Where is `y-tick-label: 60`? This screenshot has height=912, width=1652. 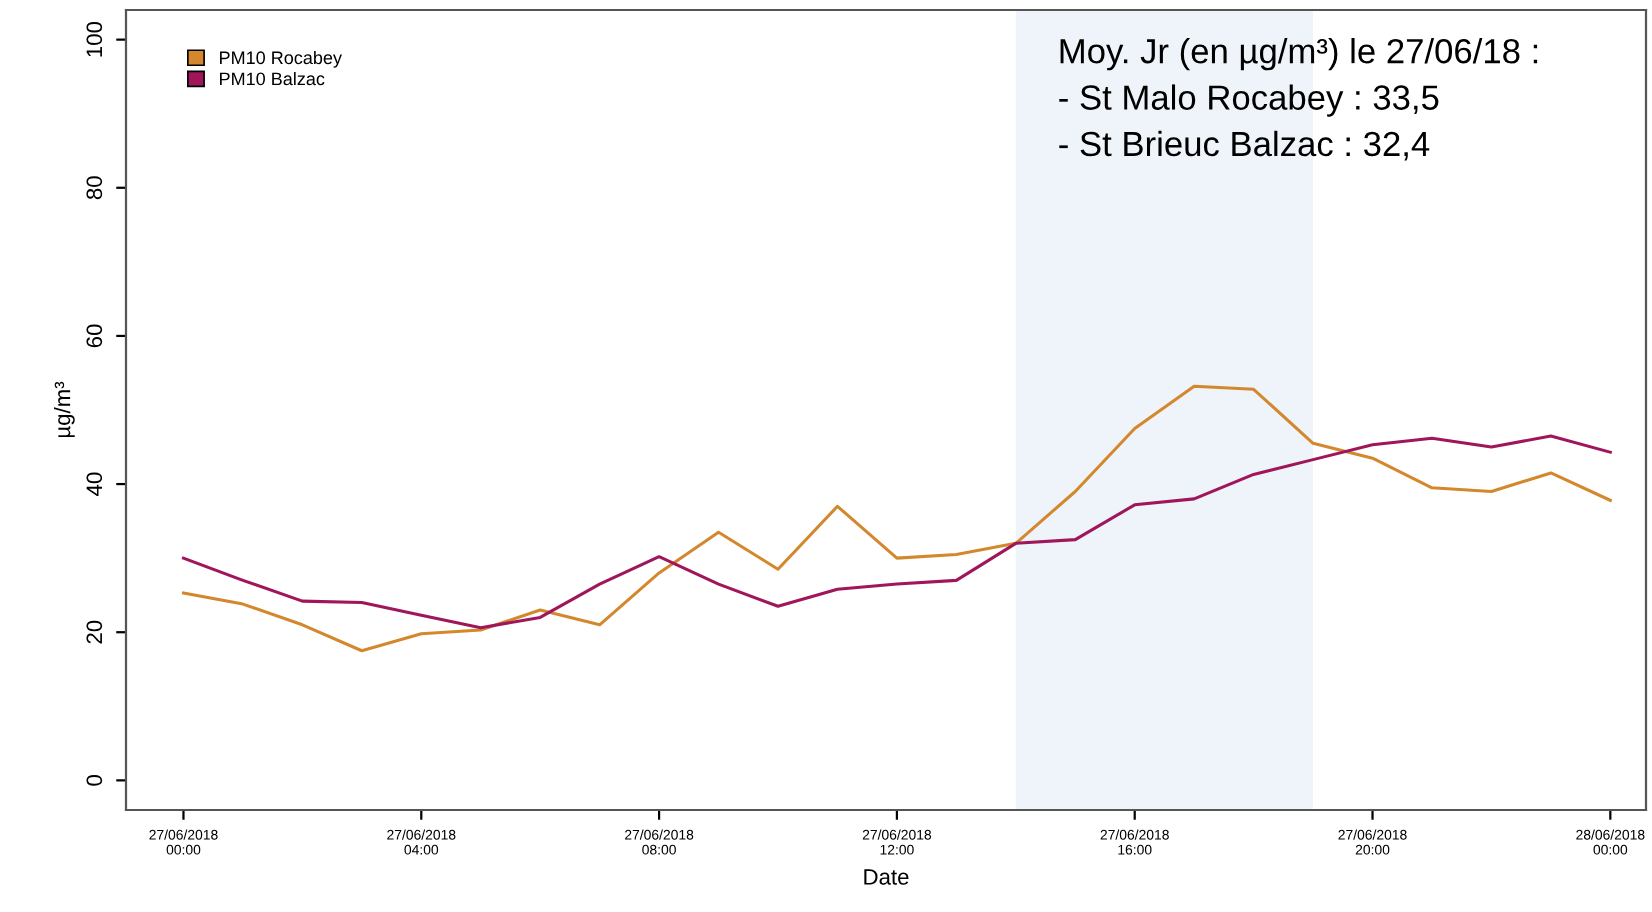 y-tick-label: 60 is located at coordinates (94, 336).